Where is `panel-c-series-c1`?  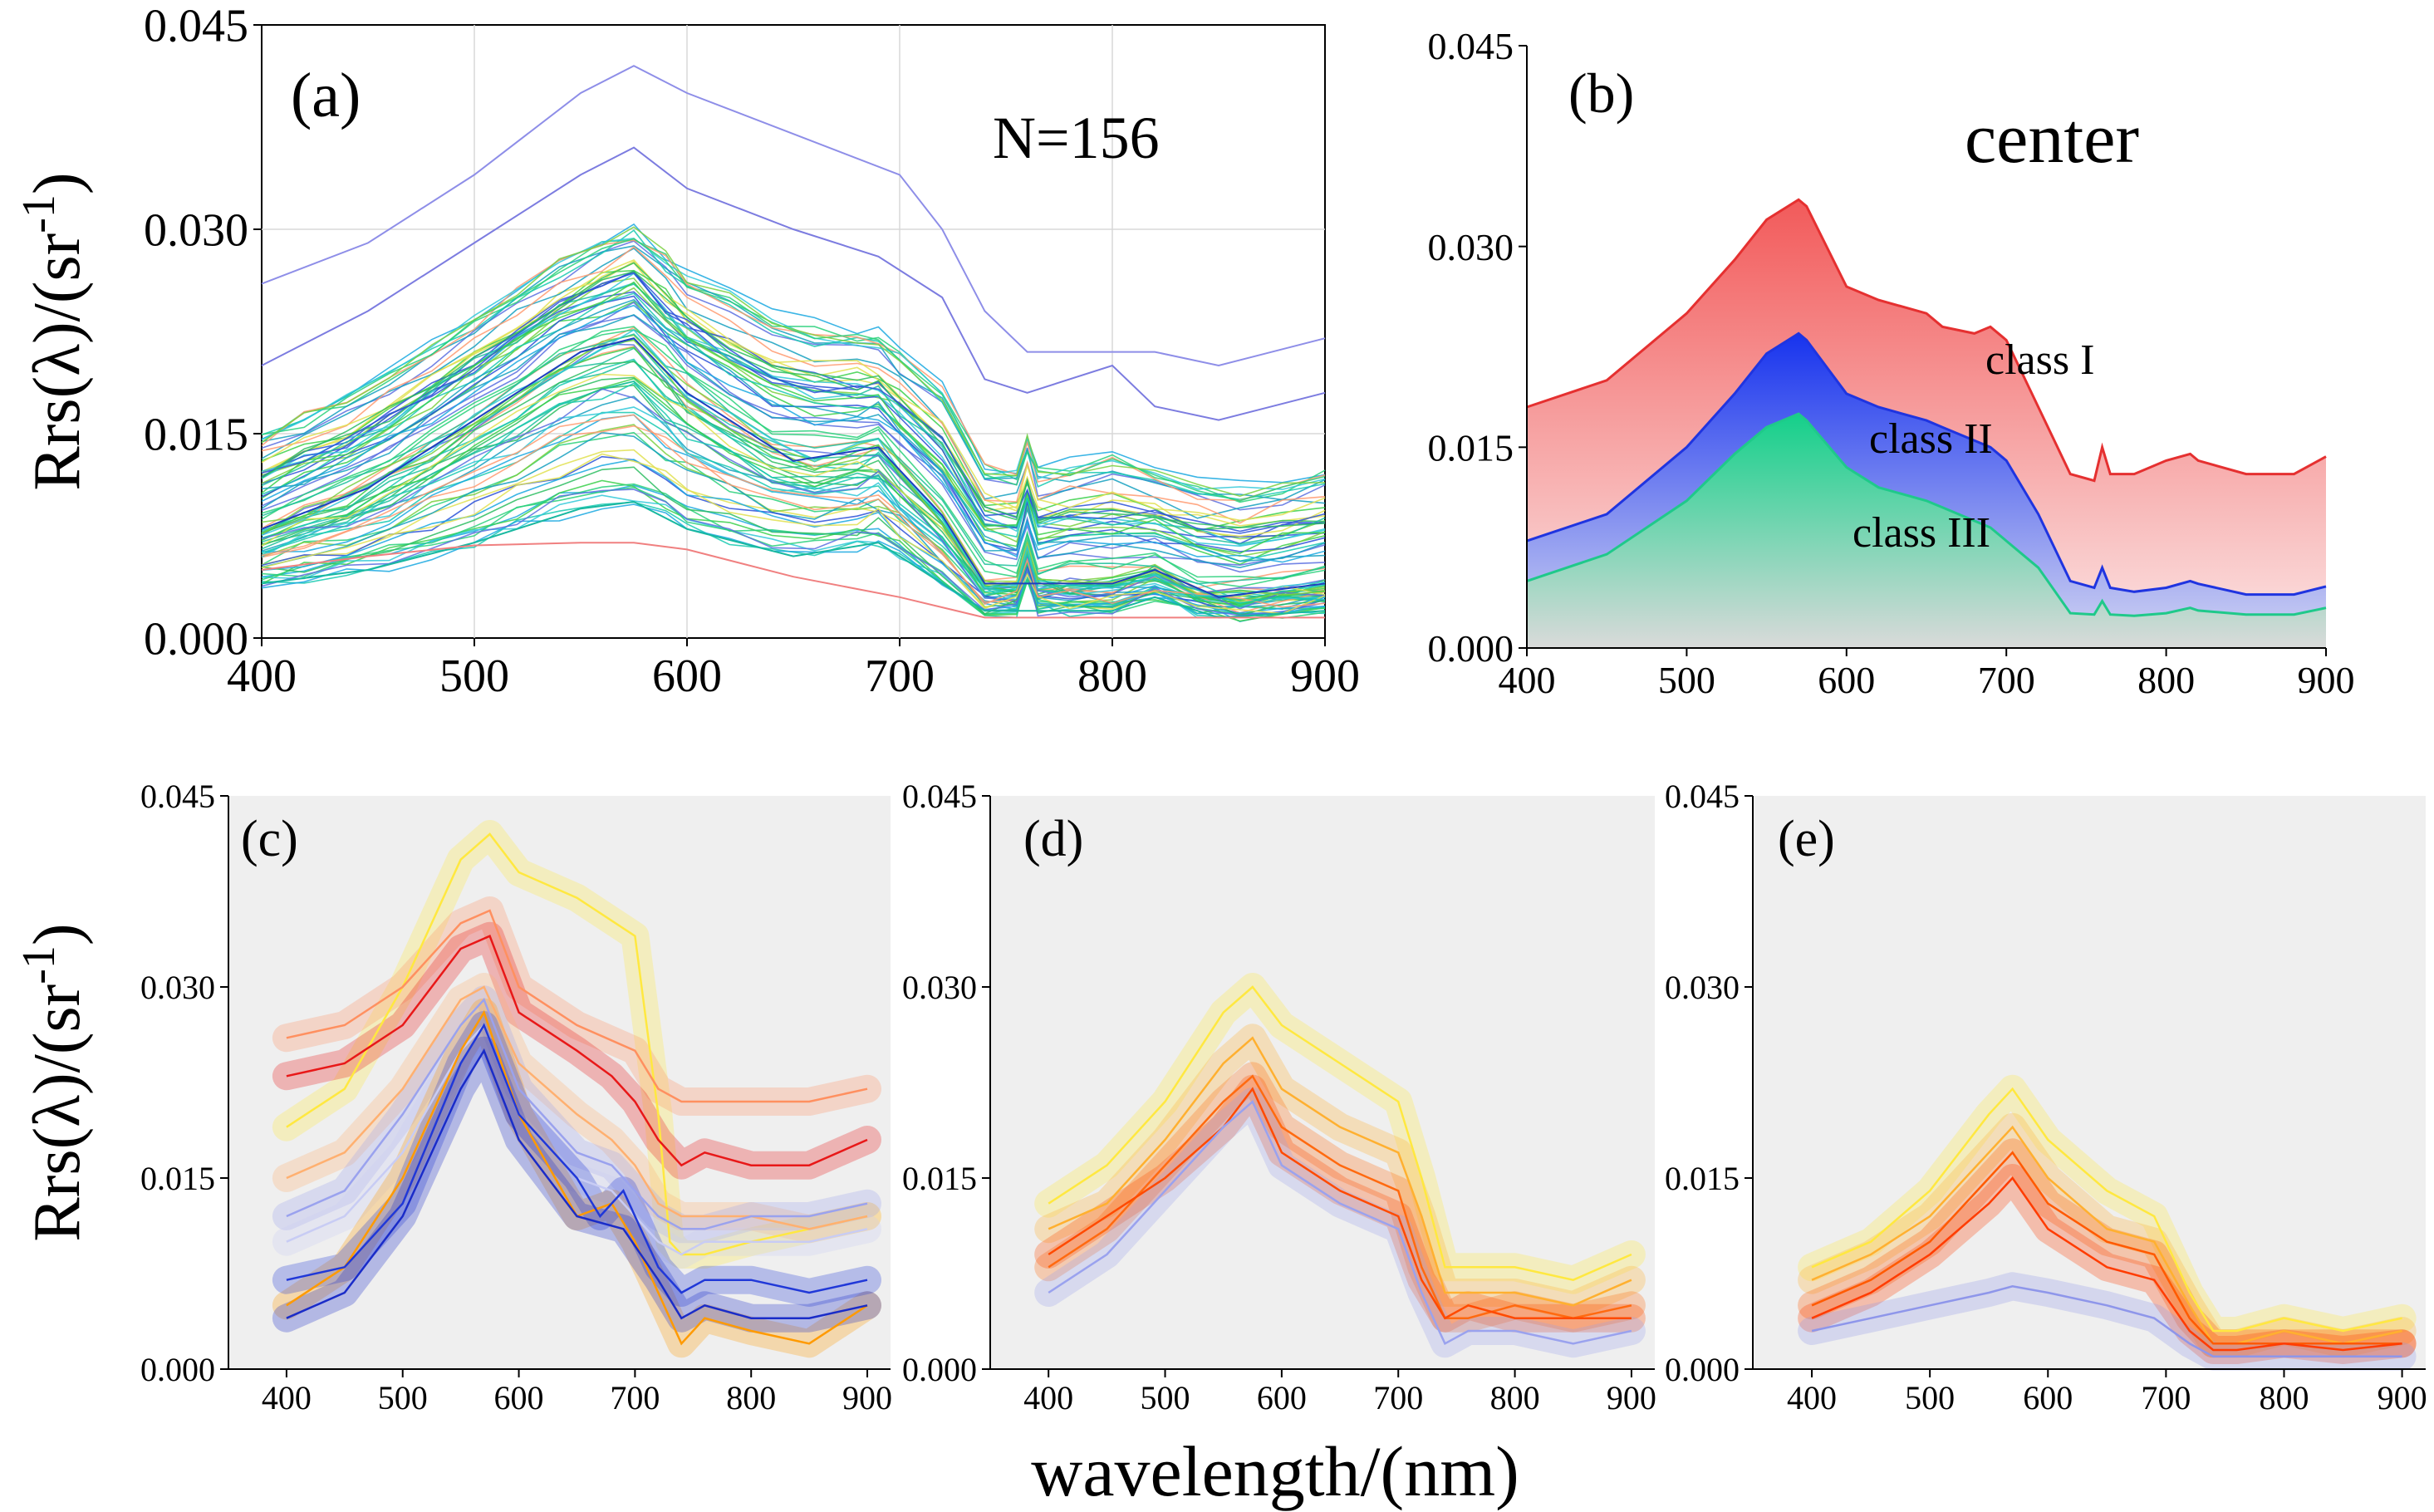 panel-c-series-c1 is located at coordinates (577, 1044).